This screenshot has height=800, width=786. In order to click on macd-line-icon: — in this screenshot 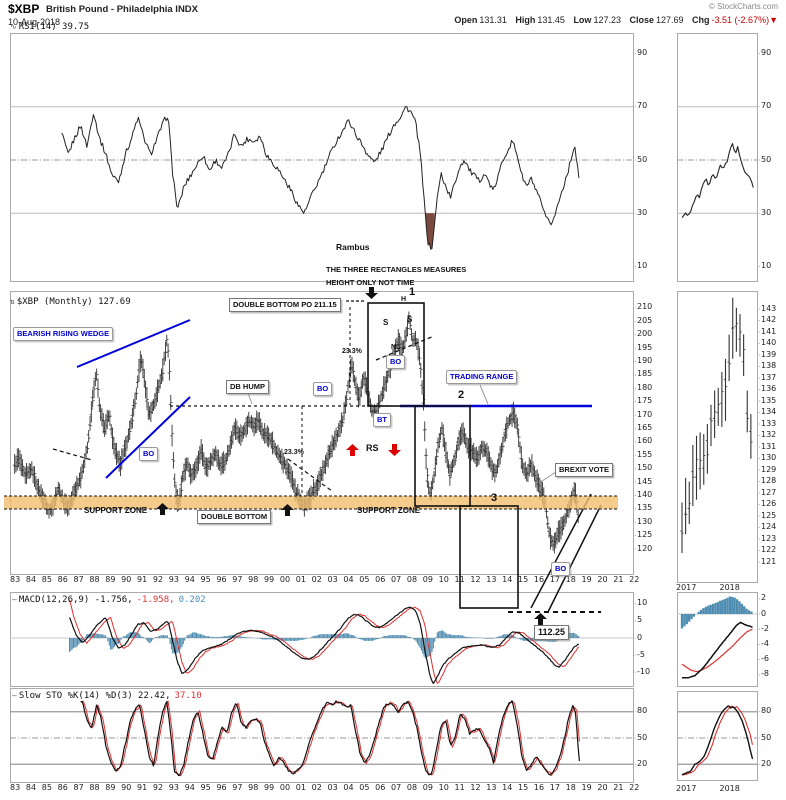, I will do `click(14, 599)`.